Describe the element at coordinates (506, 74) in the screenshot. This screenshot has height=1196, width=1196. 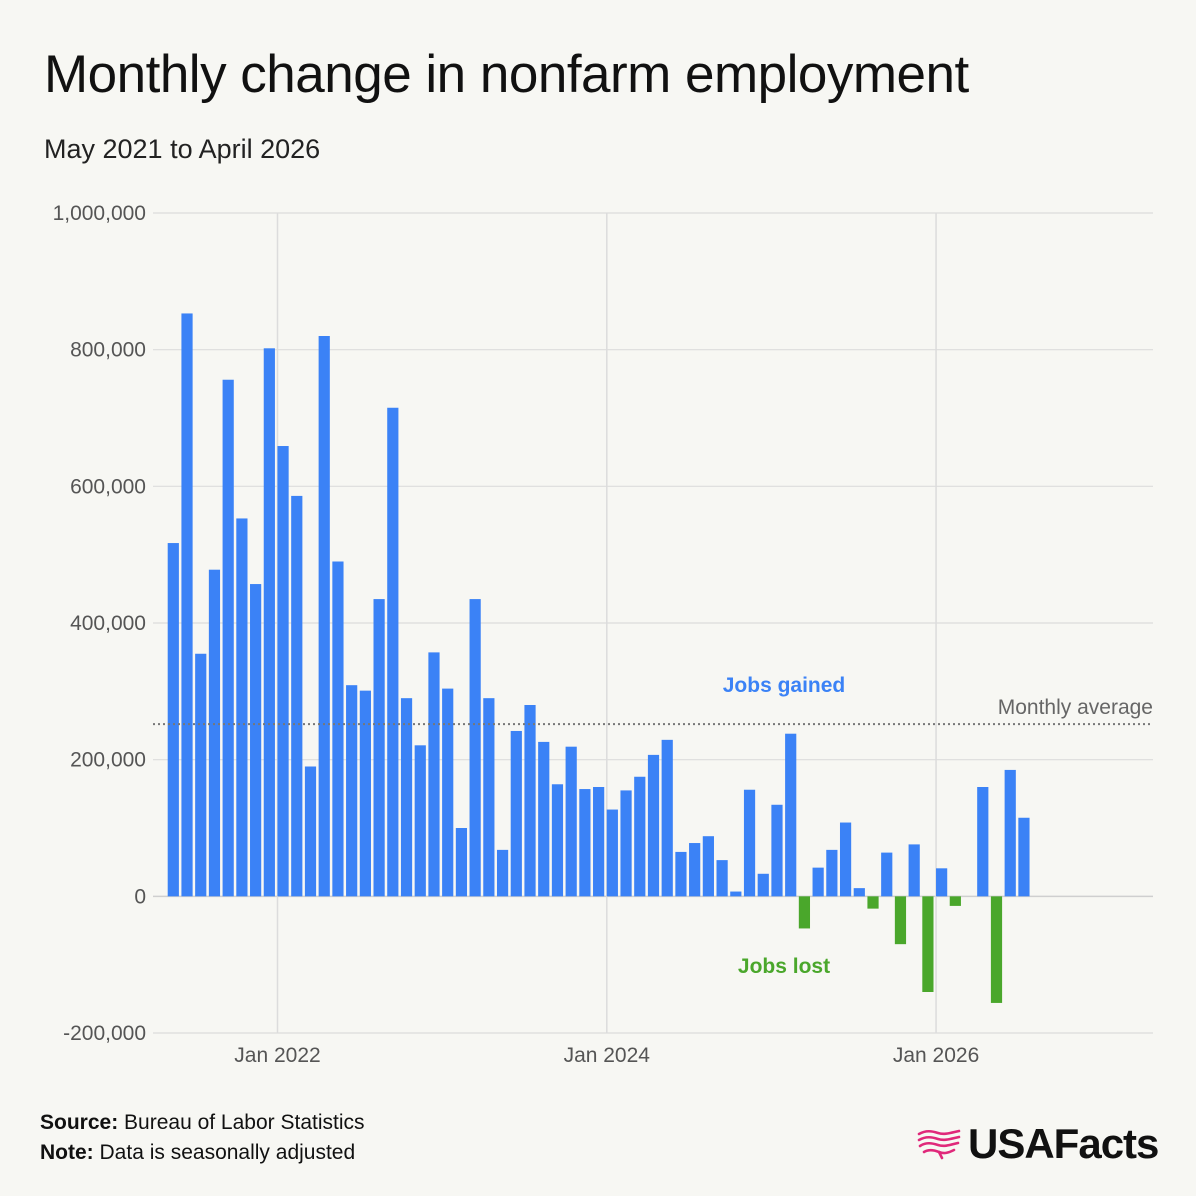
I see `chart-title: Monthly change in nonfarm employment` at that location.